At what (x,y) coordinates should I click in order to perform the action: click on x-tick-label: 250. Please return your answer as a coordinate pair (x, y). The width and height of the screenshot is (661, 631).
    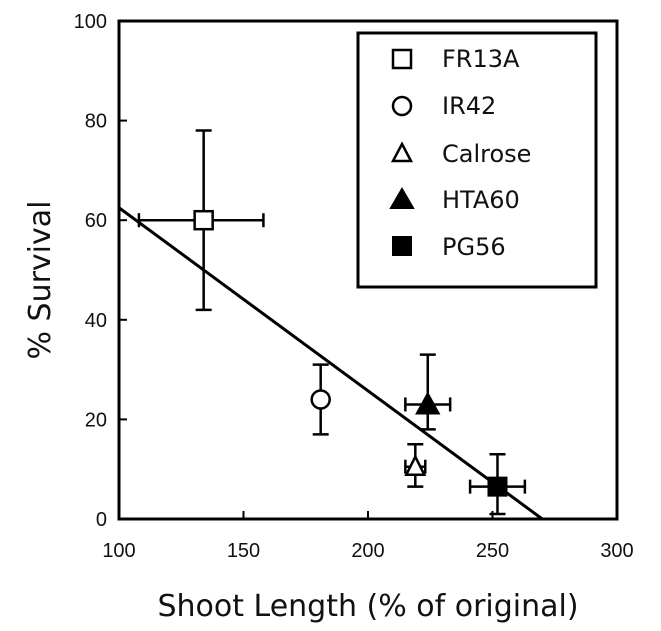
    Looking at the image, I should click on (492, 551).